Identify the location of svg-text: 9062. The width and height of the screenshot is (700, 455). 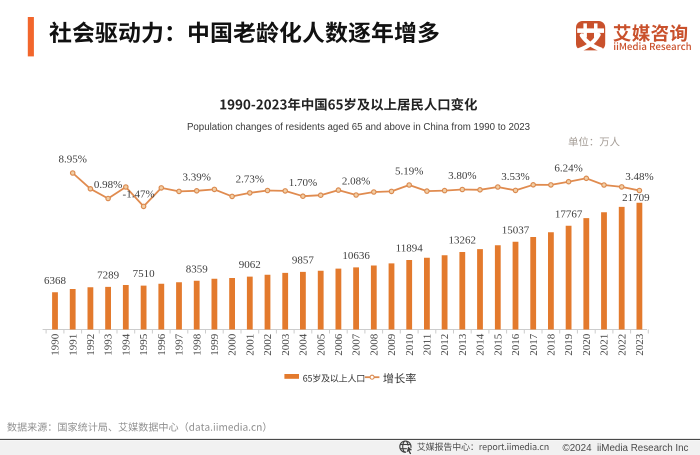
(250, 265).